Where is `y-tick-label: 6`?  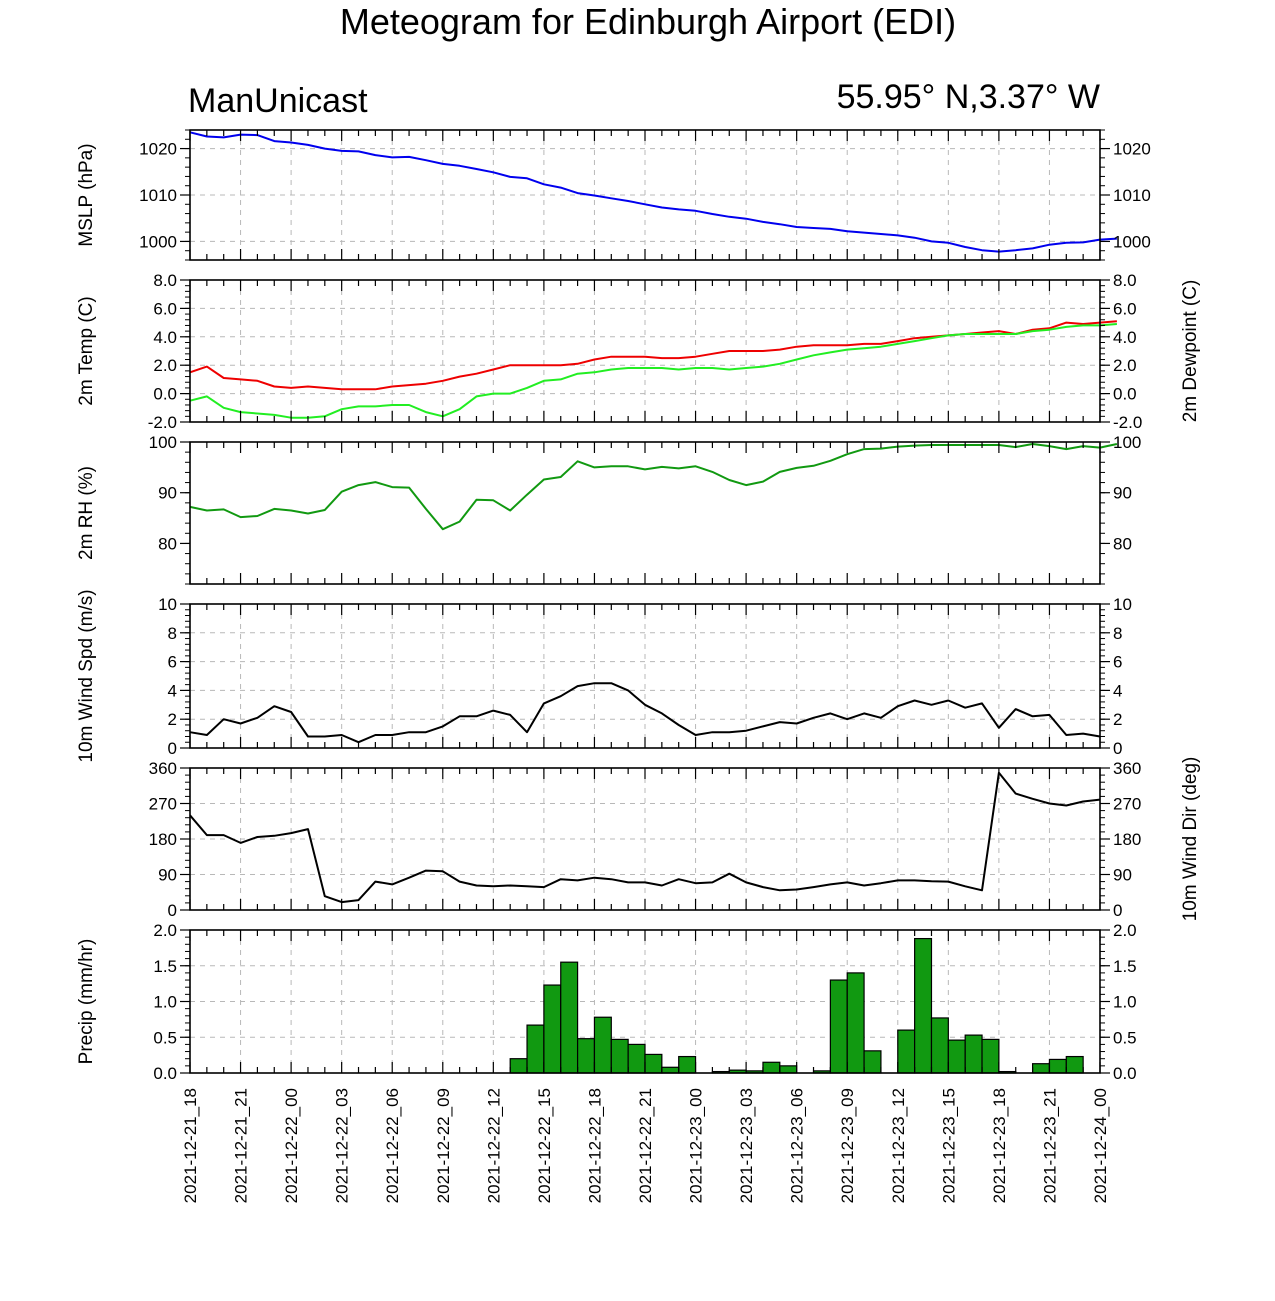 y-tick-label: 6 is located at coordinates (172, 662).